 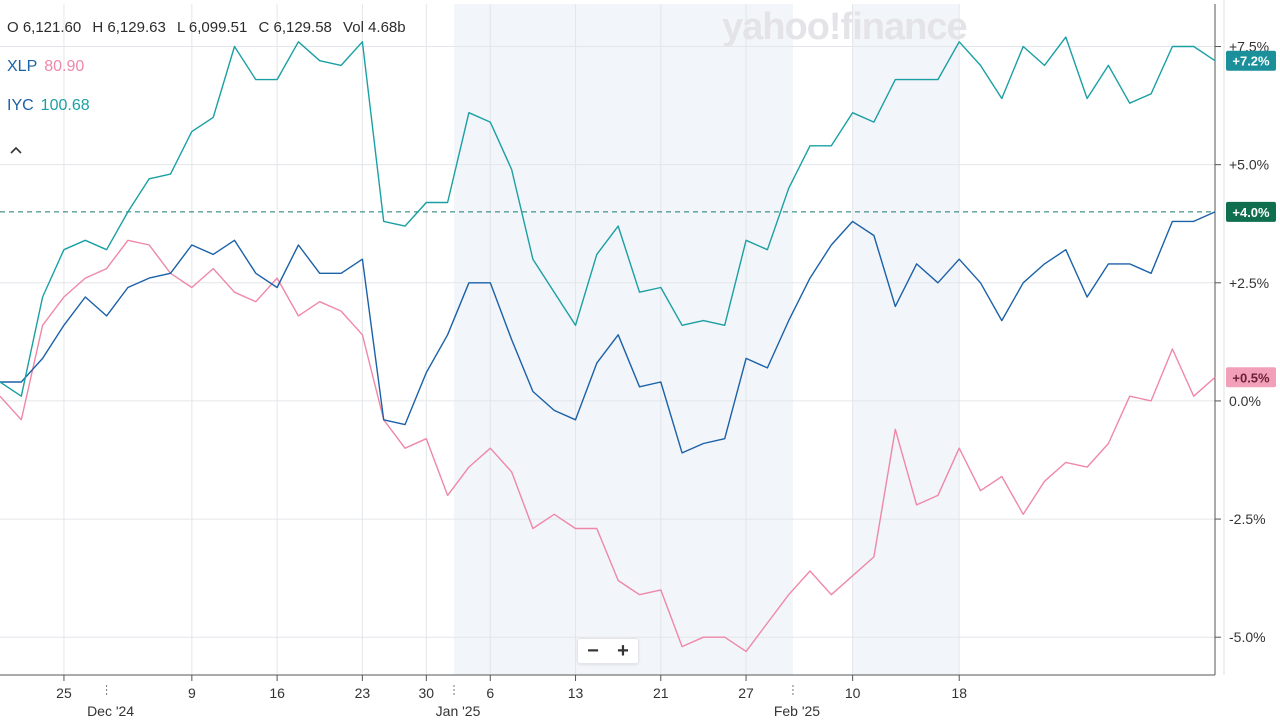 I want to click on ytick-label-4: -2.5%, so click(x=1247, y=519).